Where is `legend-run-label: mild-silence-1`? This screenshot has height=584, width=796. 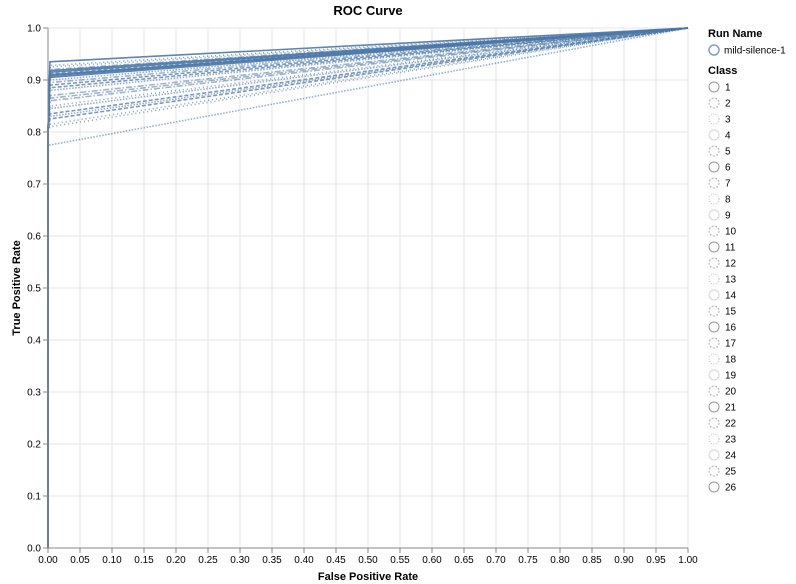
legend-run-label: mild-silence-1 is located at coordinates (755, 51).